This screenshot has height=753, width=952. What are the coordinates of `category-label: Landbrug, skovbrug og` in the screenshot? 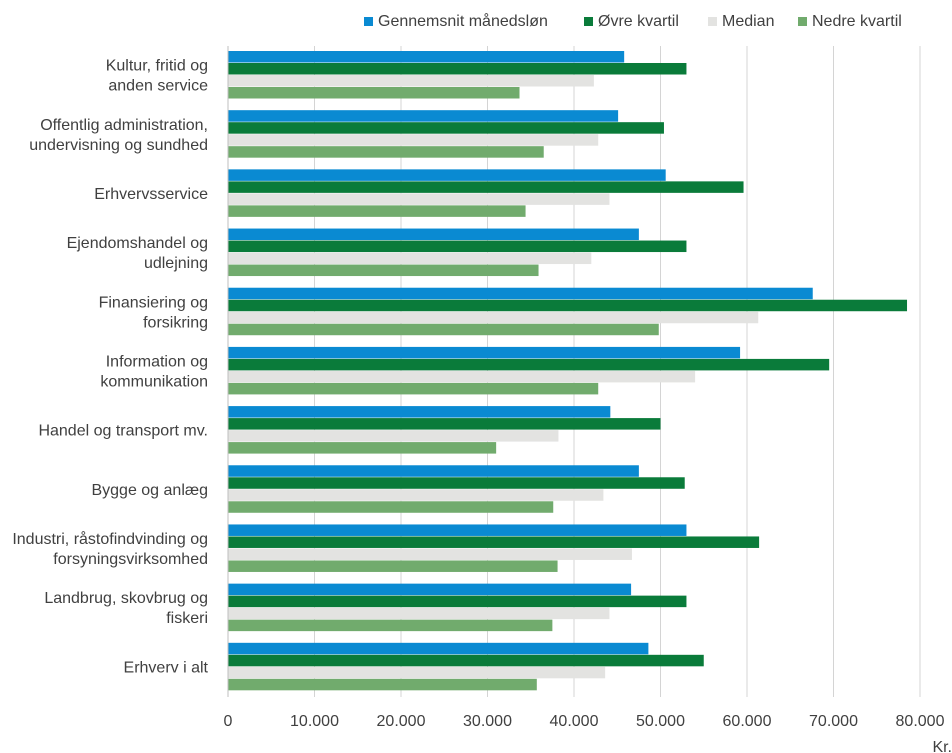 It's located at (126, 598).